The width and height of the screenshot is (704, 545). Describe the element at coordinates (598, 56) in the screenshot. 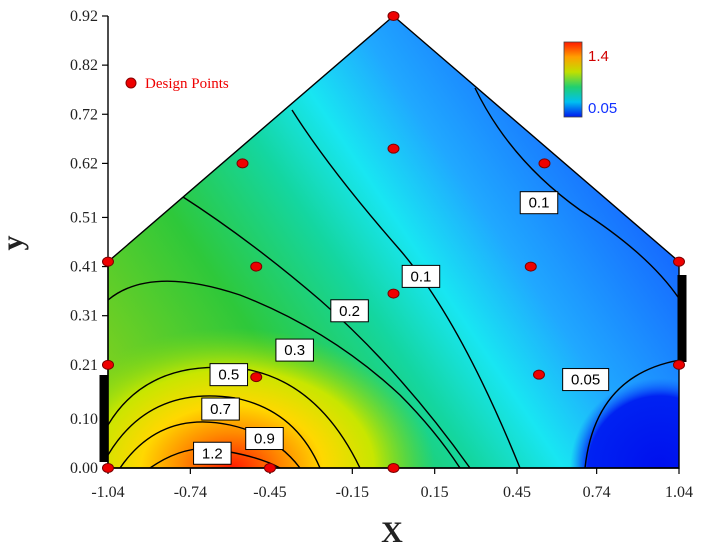

I see `colorbar-max-label: 1.4` at that location.